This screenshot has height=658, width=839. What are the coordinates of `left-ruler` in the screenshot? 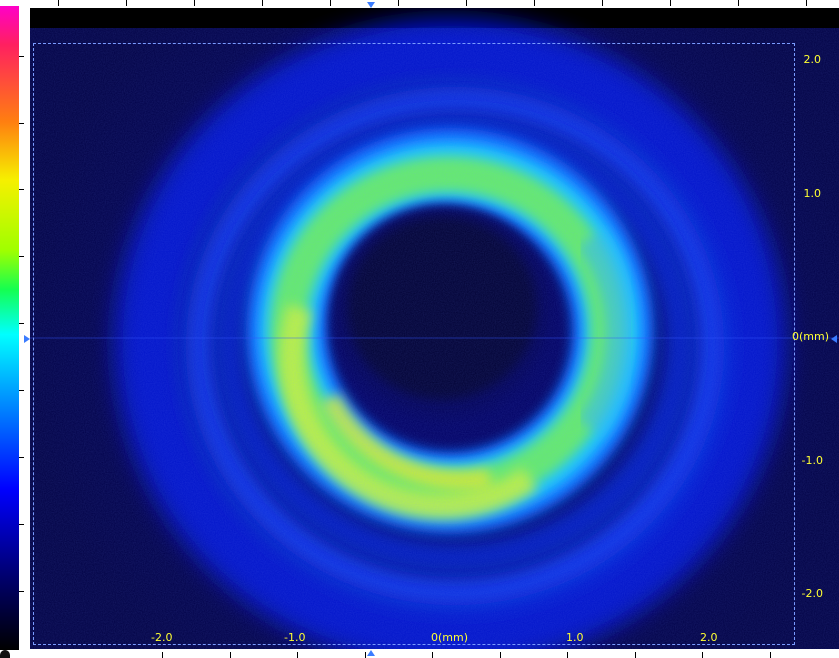 It's located at (24, 328).